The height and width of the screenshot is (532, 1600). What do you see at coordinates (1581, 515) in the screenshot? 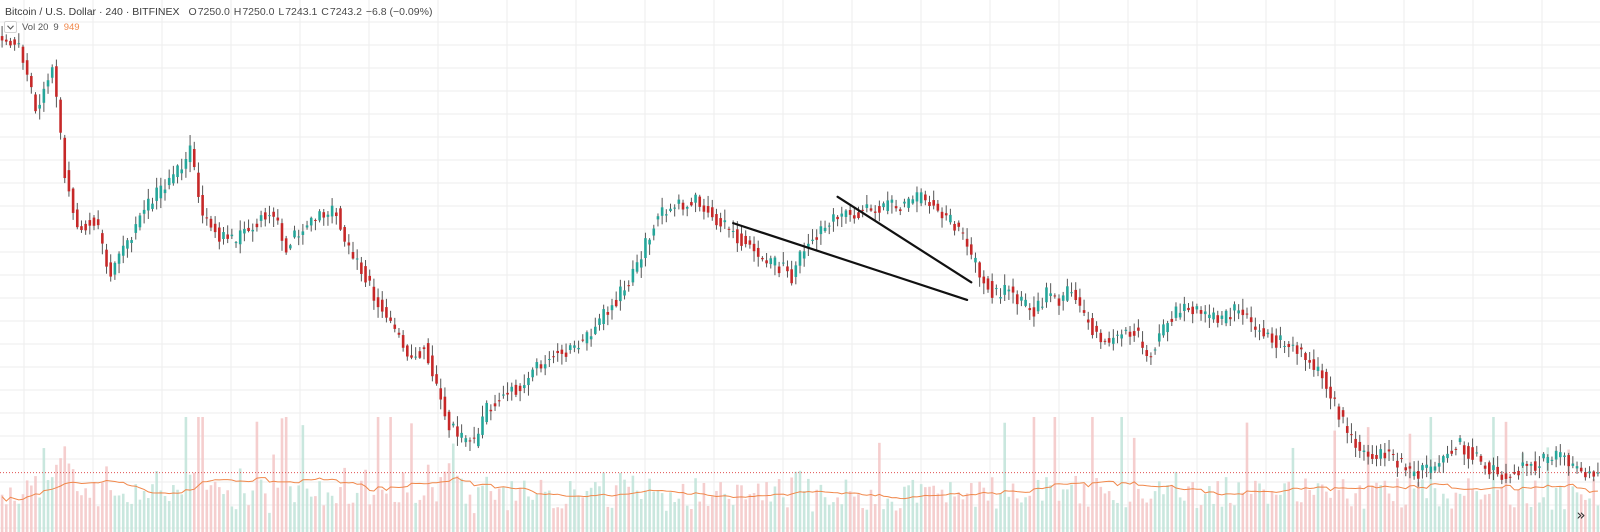
I see `double-chevron-right-icon: »` at bounding box center [1581, 515].